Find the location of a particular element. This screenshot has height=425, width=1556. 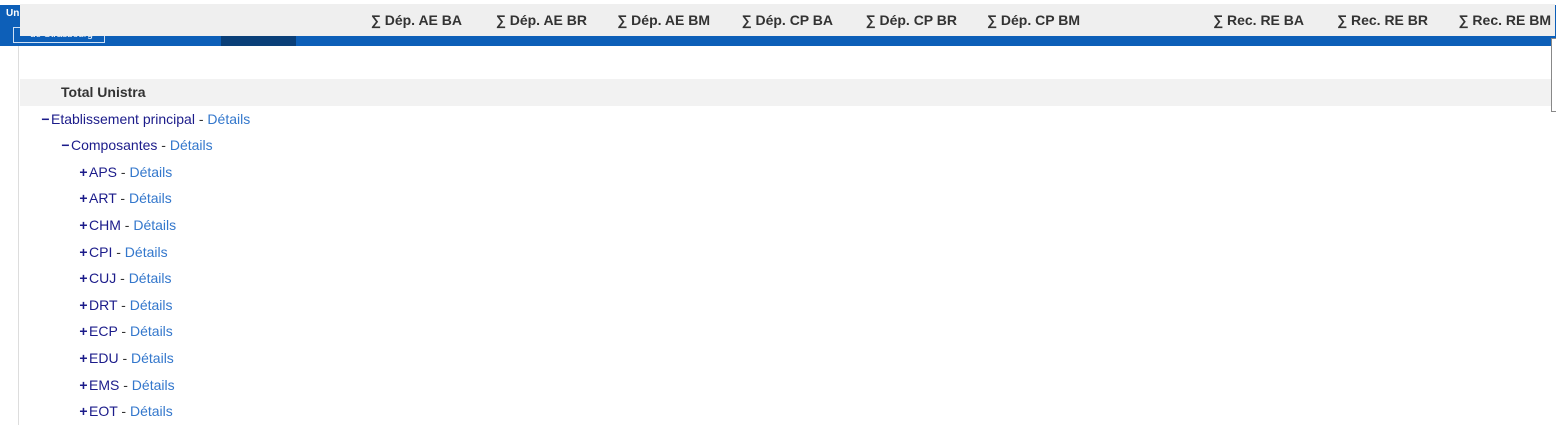

row-label: EOT is located at coordinates (103, 411).